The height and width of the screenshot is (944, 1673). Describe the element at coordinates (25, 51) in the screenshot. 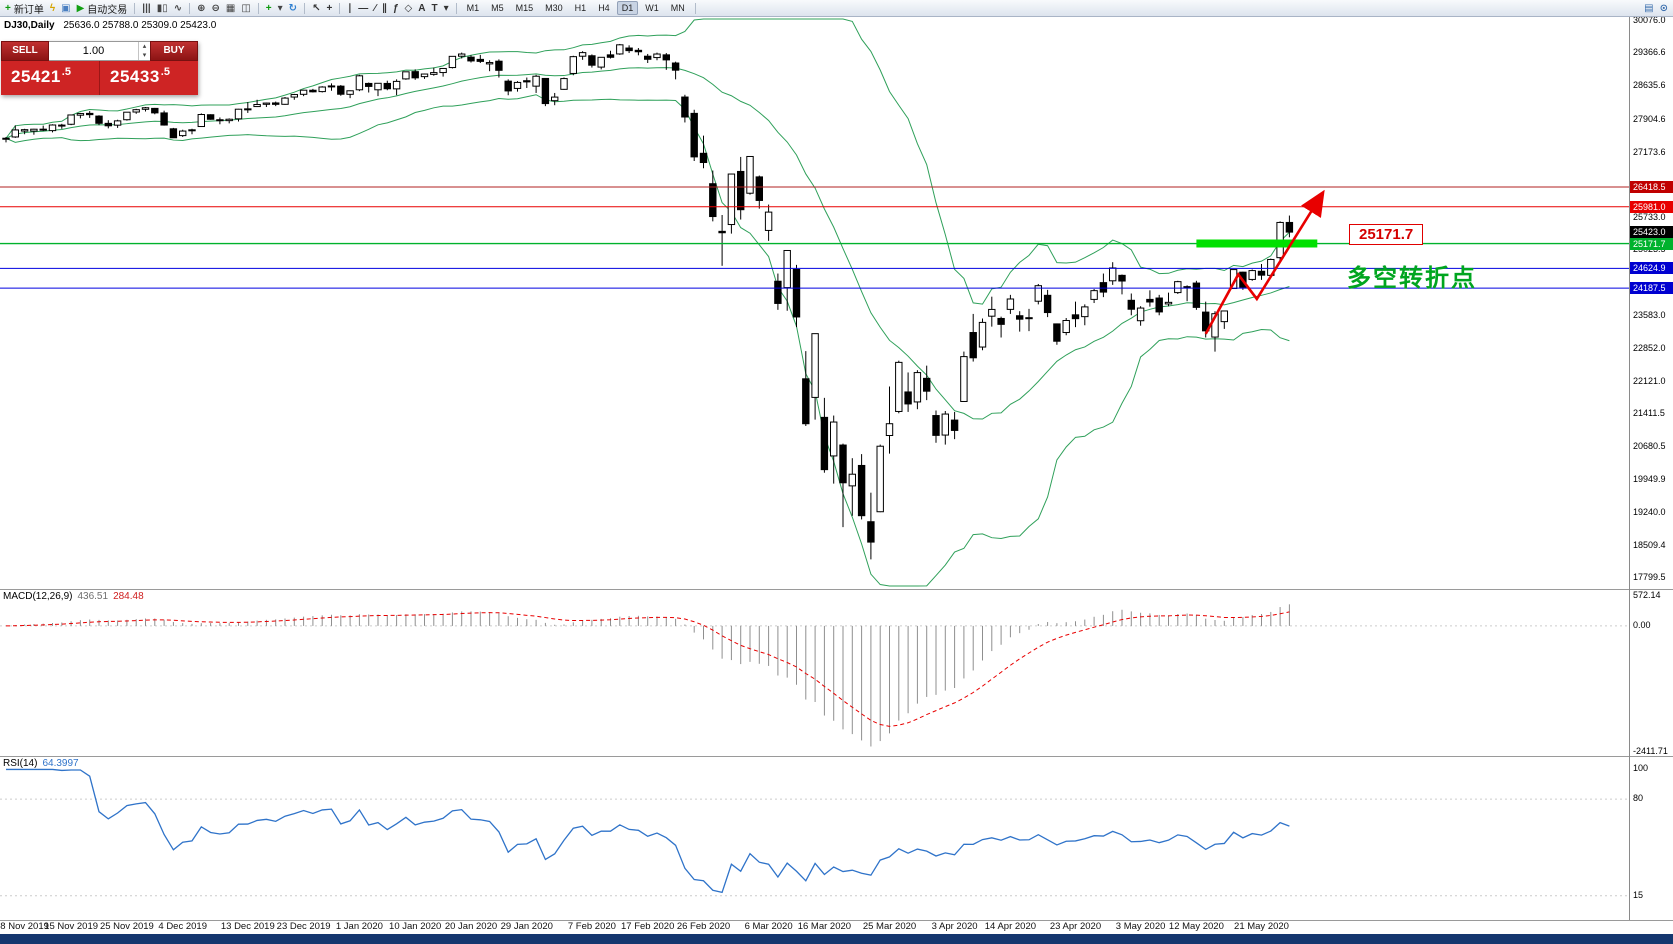

I see `sell-button: SELL` at that location.